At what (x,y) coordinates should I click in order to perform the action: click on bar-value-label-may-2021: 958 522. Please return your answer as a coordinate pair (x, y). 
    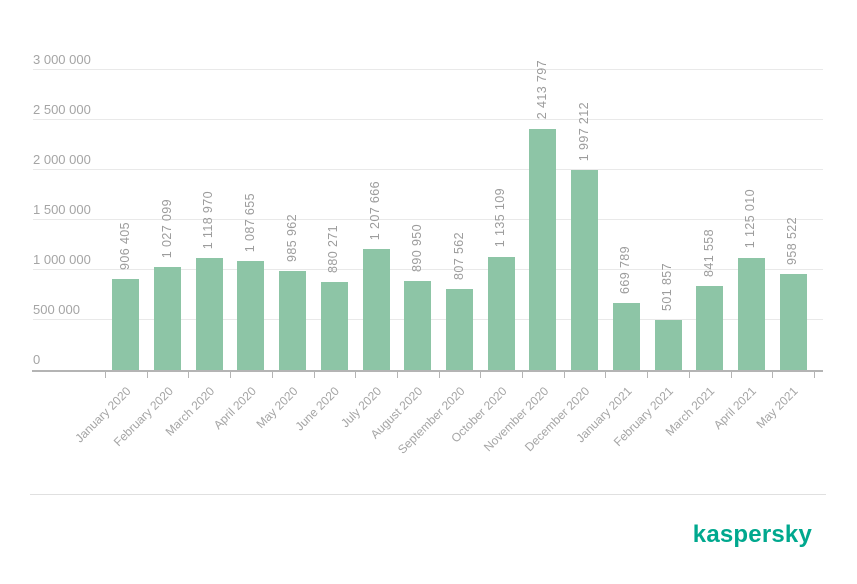
    Looking at the image, I should click on (792, 241).